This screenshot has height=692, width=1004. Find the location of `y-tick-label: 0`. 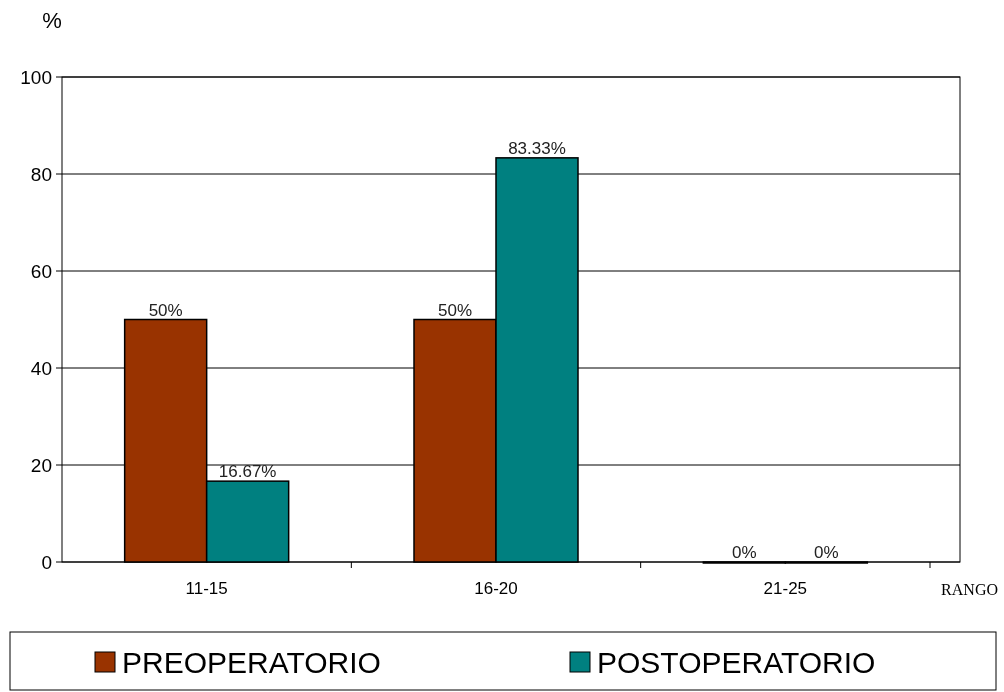

y-tick-label: 0 is located at coordinates (46, 562).